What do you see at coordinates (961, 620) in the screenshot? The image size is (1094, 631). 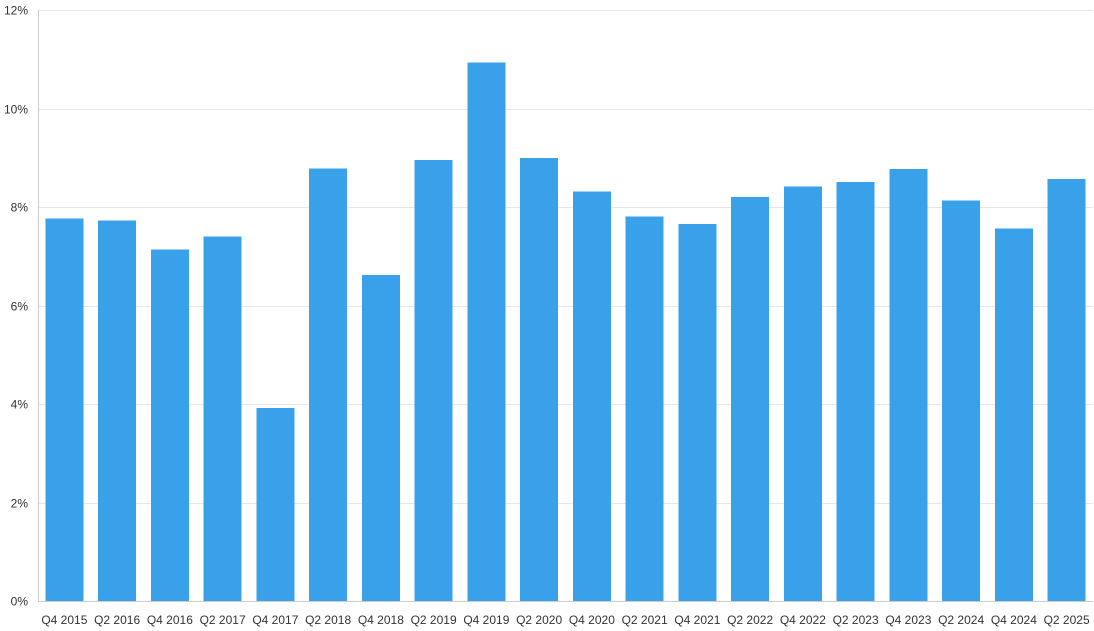 I see `x-tick-label: Q2 2024` at bounding box center [961, 620].